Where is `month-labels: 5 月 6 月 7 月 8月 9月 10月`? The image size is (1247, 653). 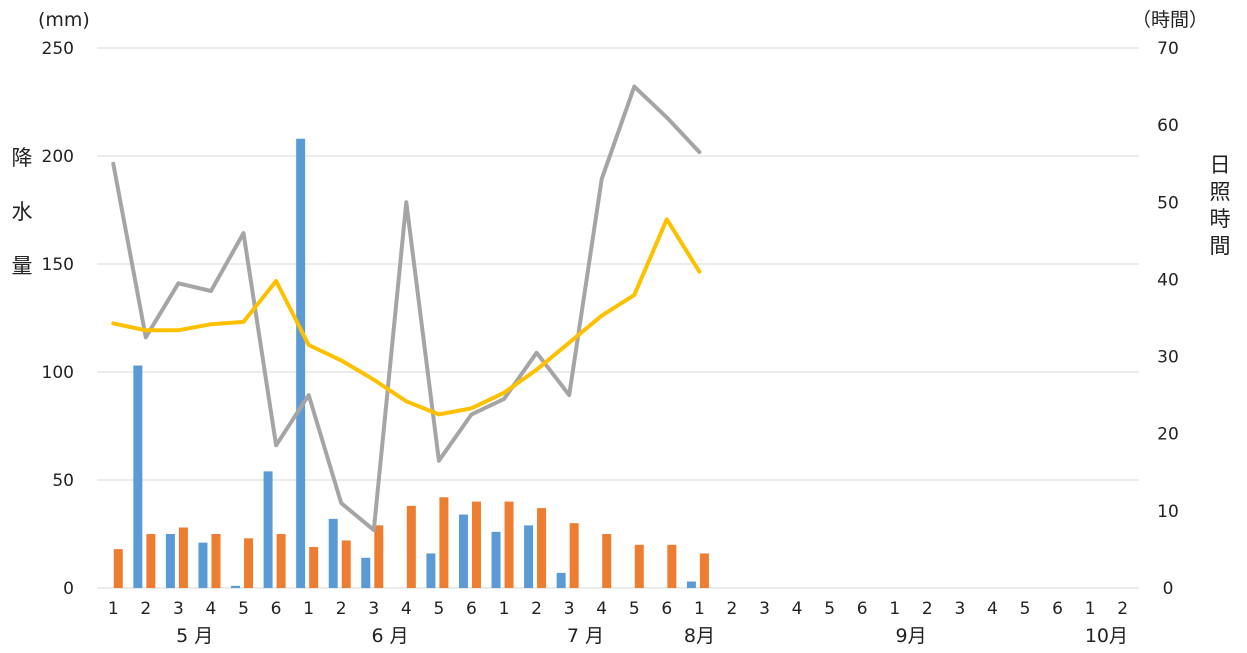 month-labels: 5 月 6 月 7 月 8月 9月 10月 is located at coordinates (652, 636).